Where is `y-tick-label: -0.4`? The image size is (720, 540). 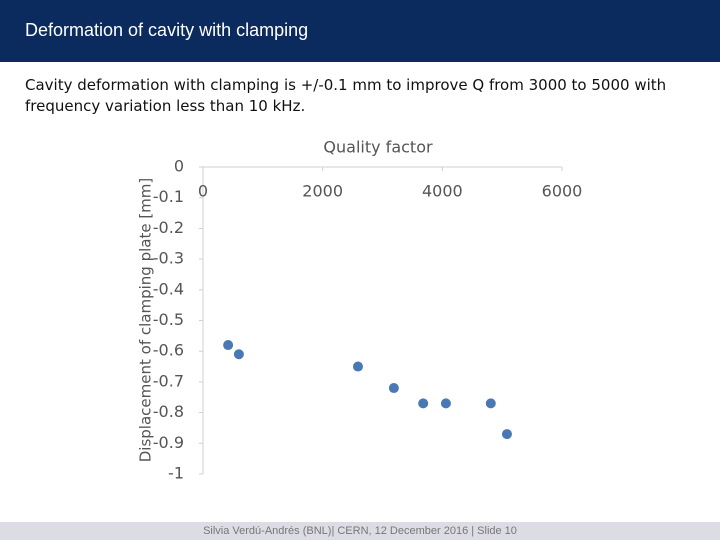
y-tick-label: -0.4 is located at coordinates (168, 288).